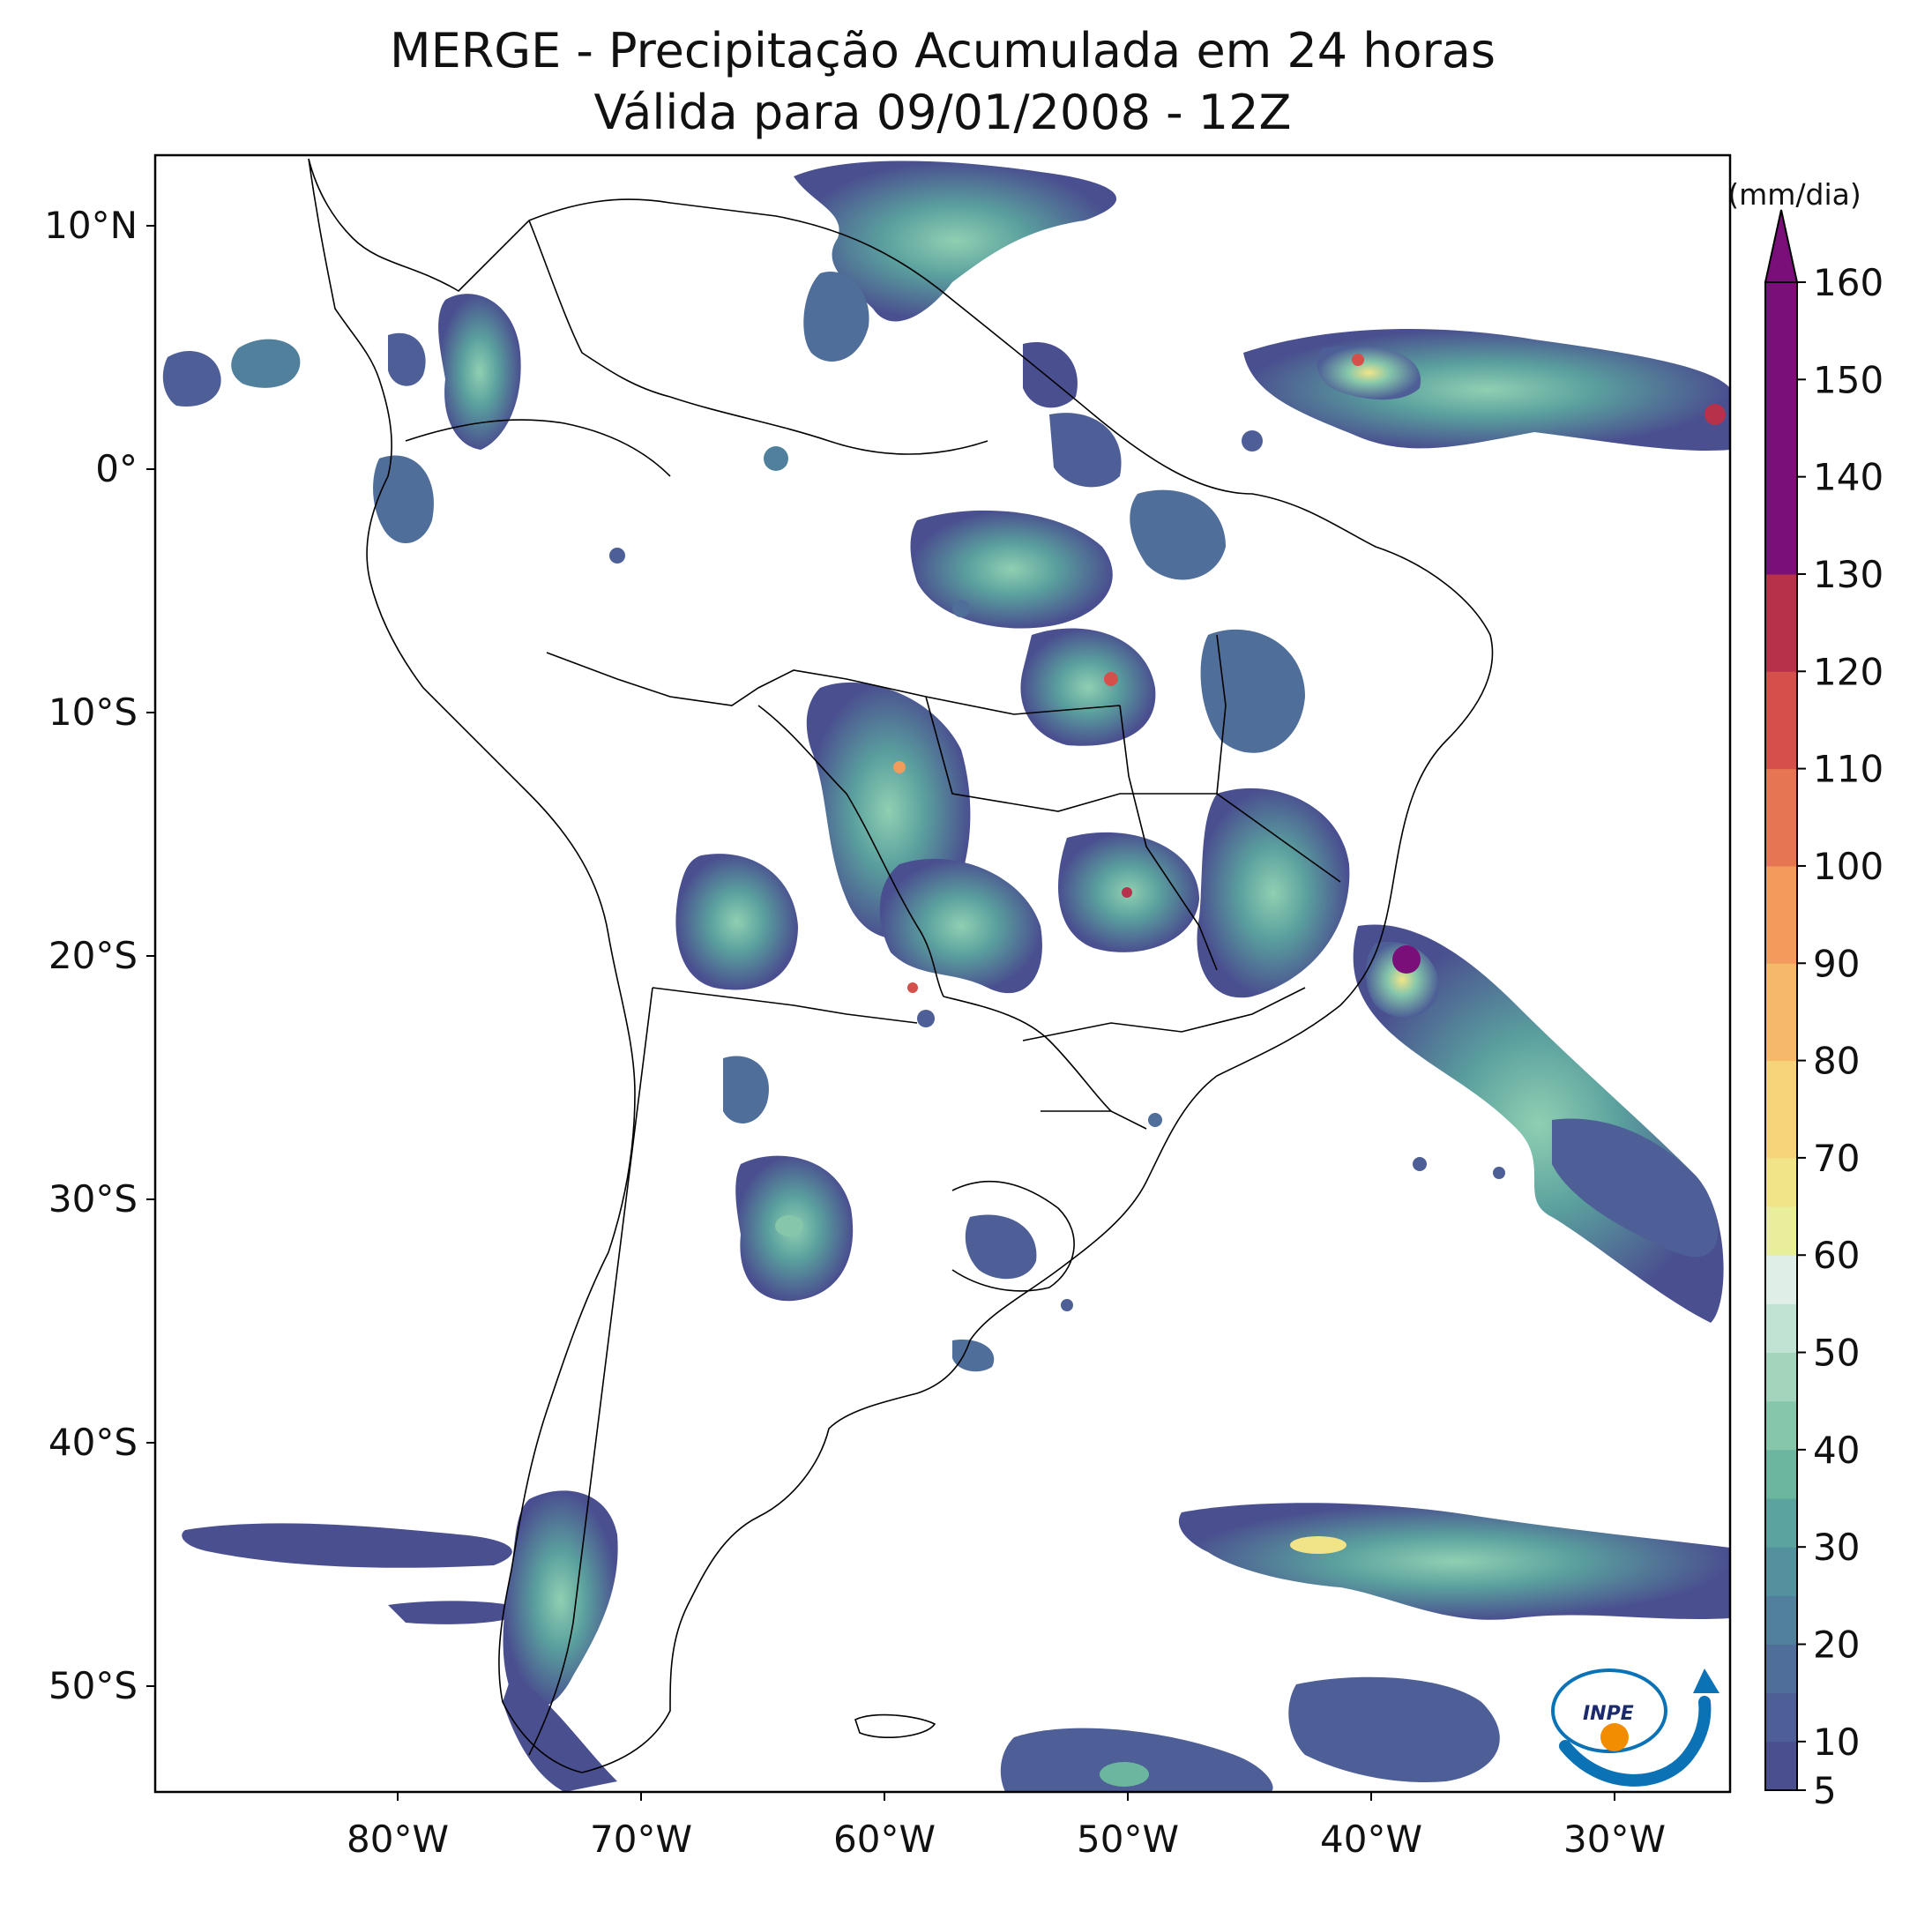 The image size is (1932, 1911). Describe the element at coordinates (1614, 1737) in the screenshot. I see `inpe-logo-dot` at that location.